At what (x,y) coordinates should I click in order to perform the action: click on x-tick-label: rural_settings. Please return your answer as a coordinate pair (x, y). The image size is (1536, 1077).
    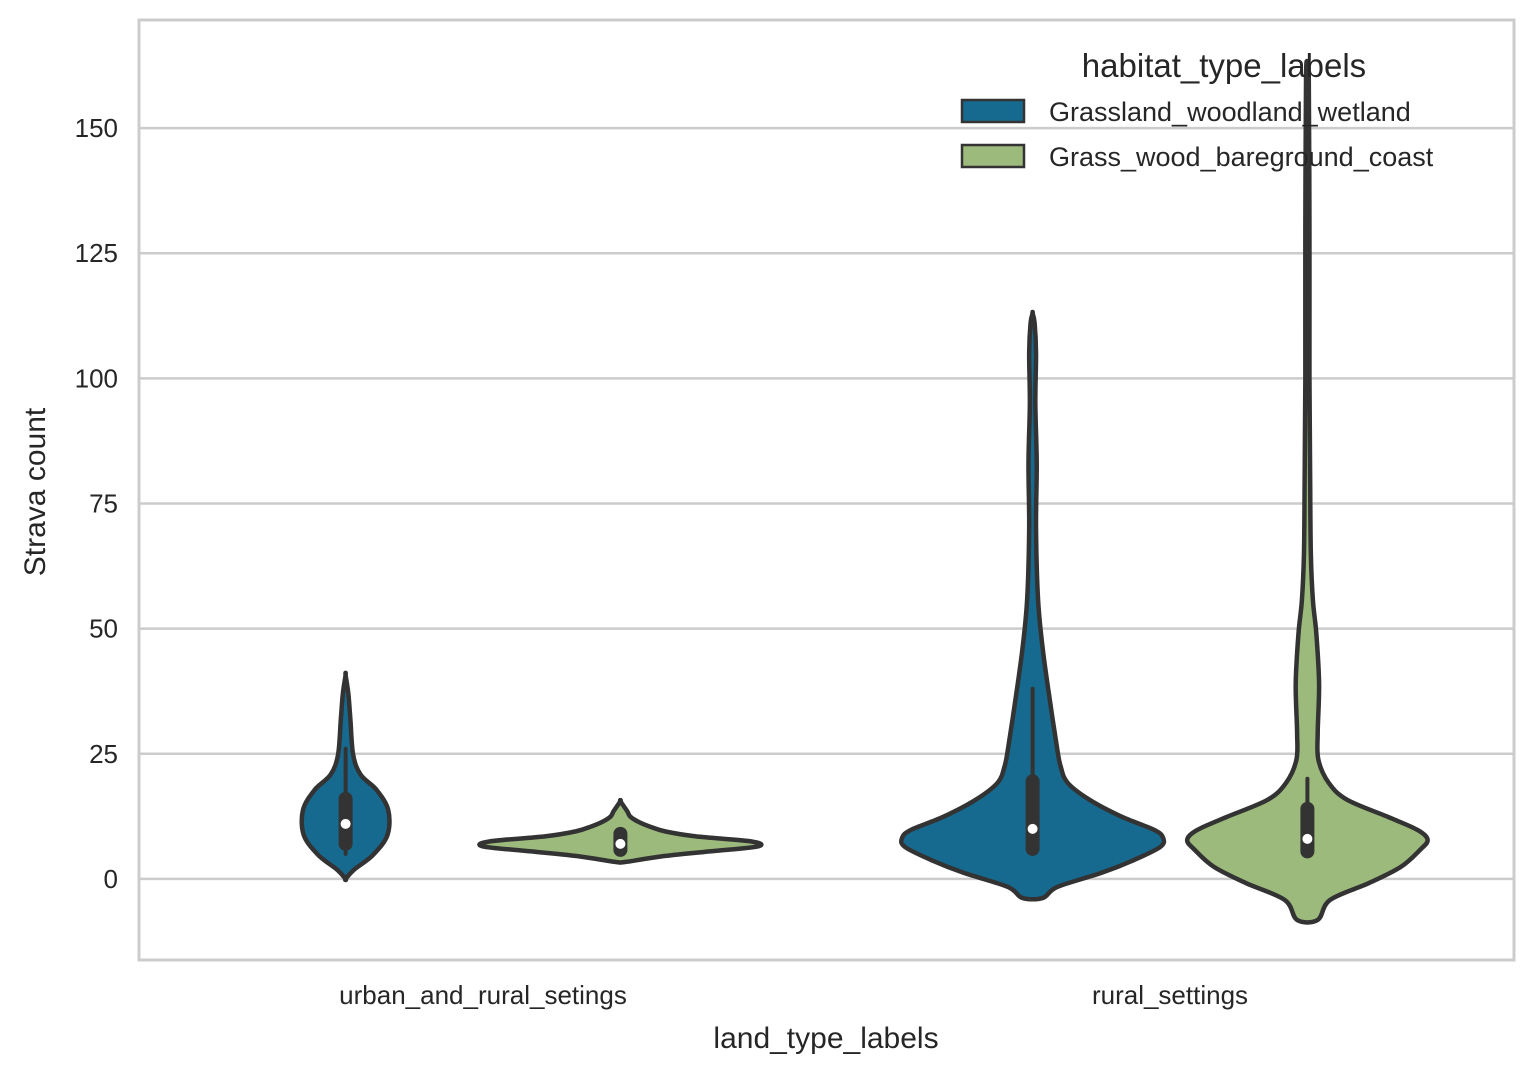
    Looking at the image, I should click on (1170, 995).